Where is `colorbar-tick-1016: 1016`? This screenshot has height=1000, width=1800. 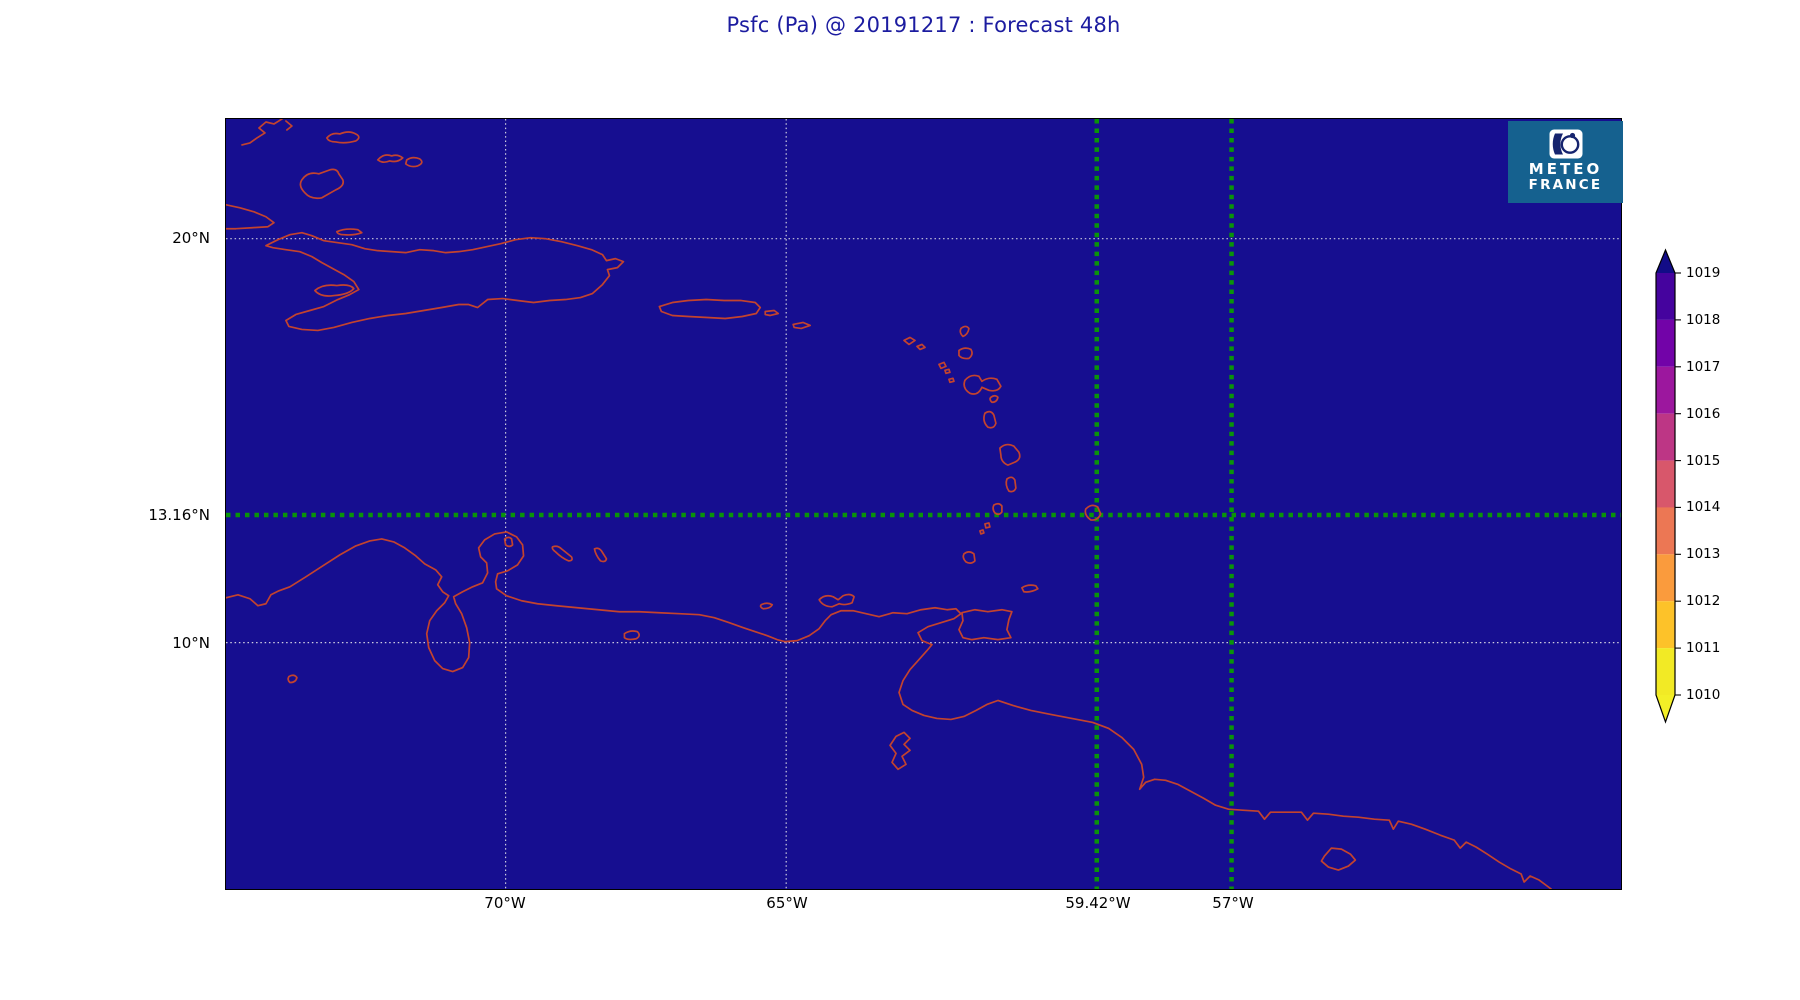 colorbar-tick-1016: 1016 is located at coordinates (1703, 414).